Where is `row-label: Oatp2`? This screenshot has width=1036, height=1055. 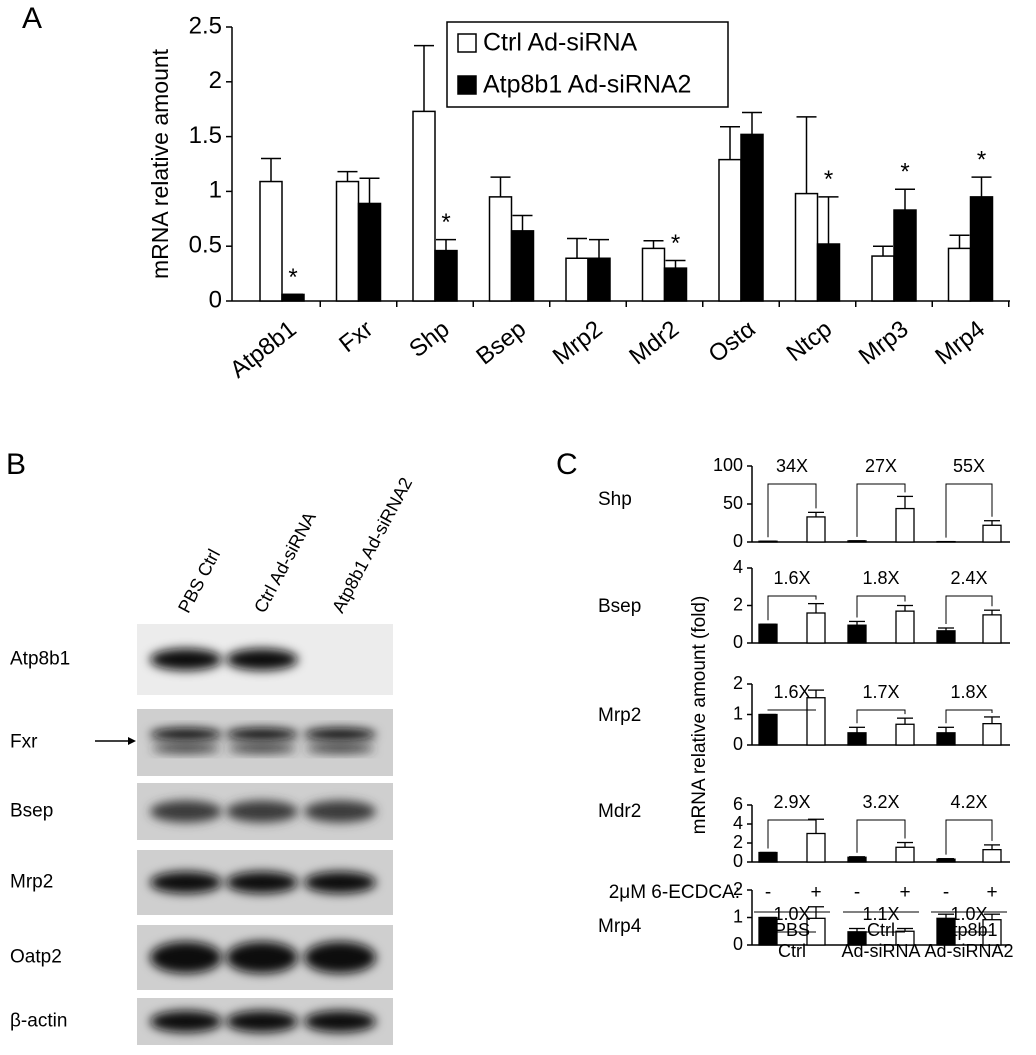 row-label: Oatp2 is located at coordinates (36, 957).